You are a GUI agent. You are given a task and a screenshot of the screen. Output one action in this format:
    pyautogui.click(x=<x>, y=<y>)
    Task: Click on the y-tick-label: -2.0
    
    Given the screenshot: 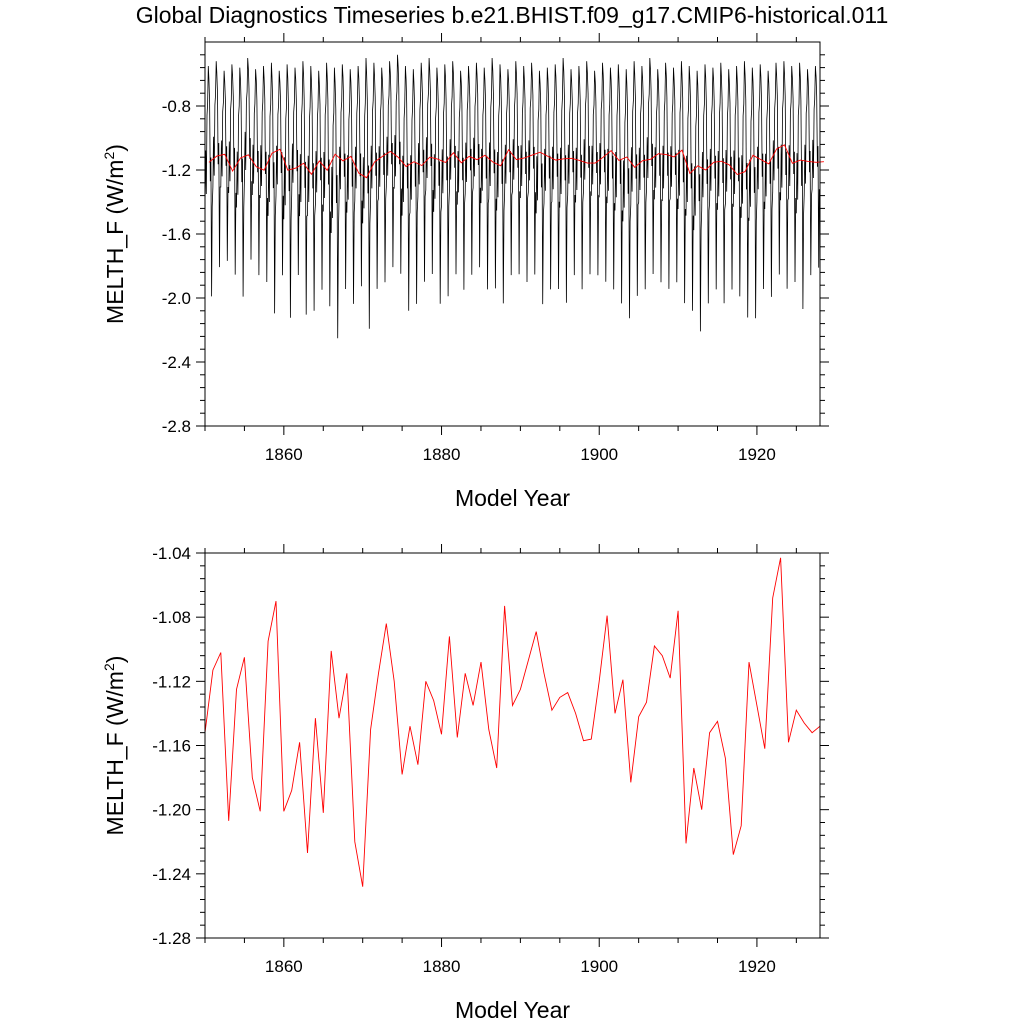 What is the action you would take?
    pyautogui.click(x=176, y=298)
    